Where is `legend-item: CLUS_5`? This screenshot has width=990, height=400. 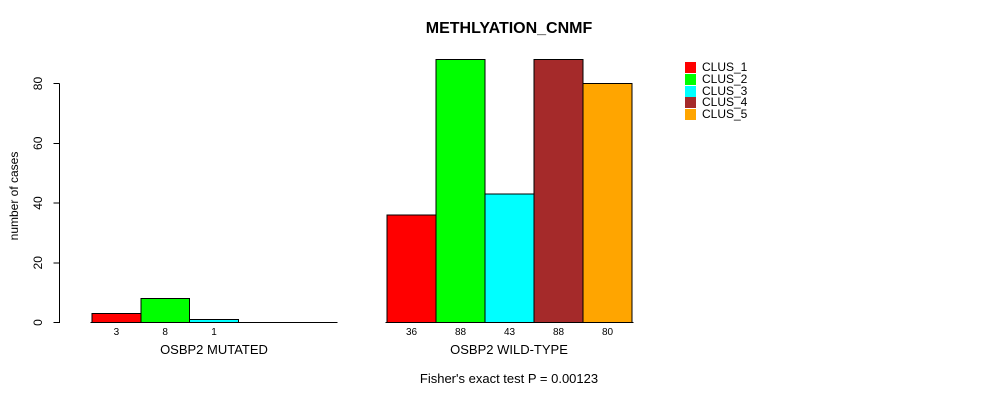 legend-item: CLUS_5 is located at coordinates (716, 114).